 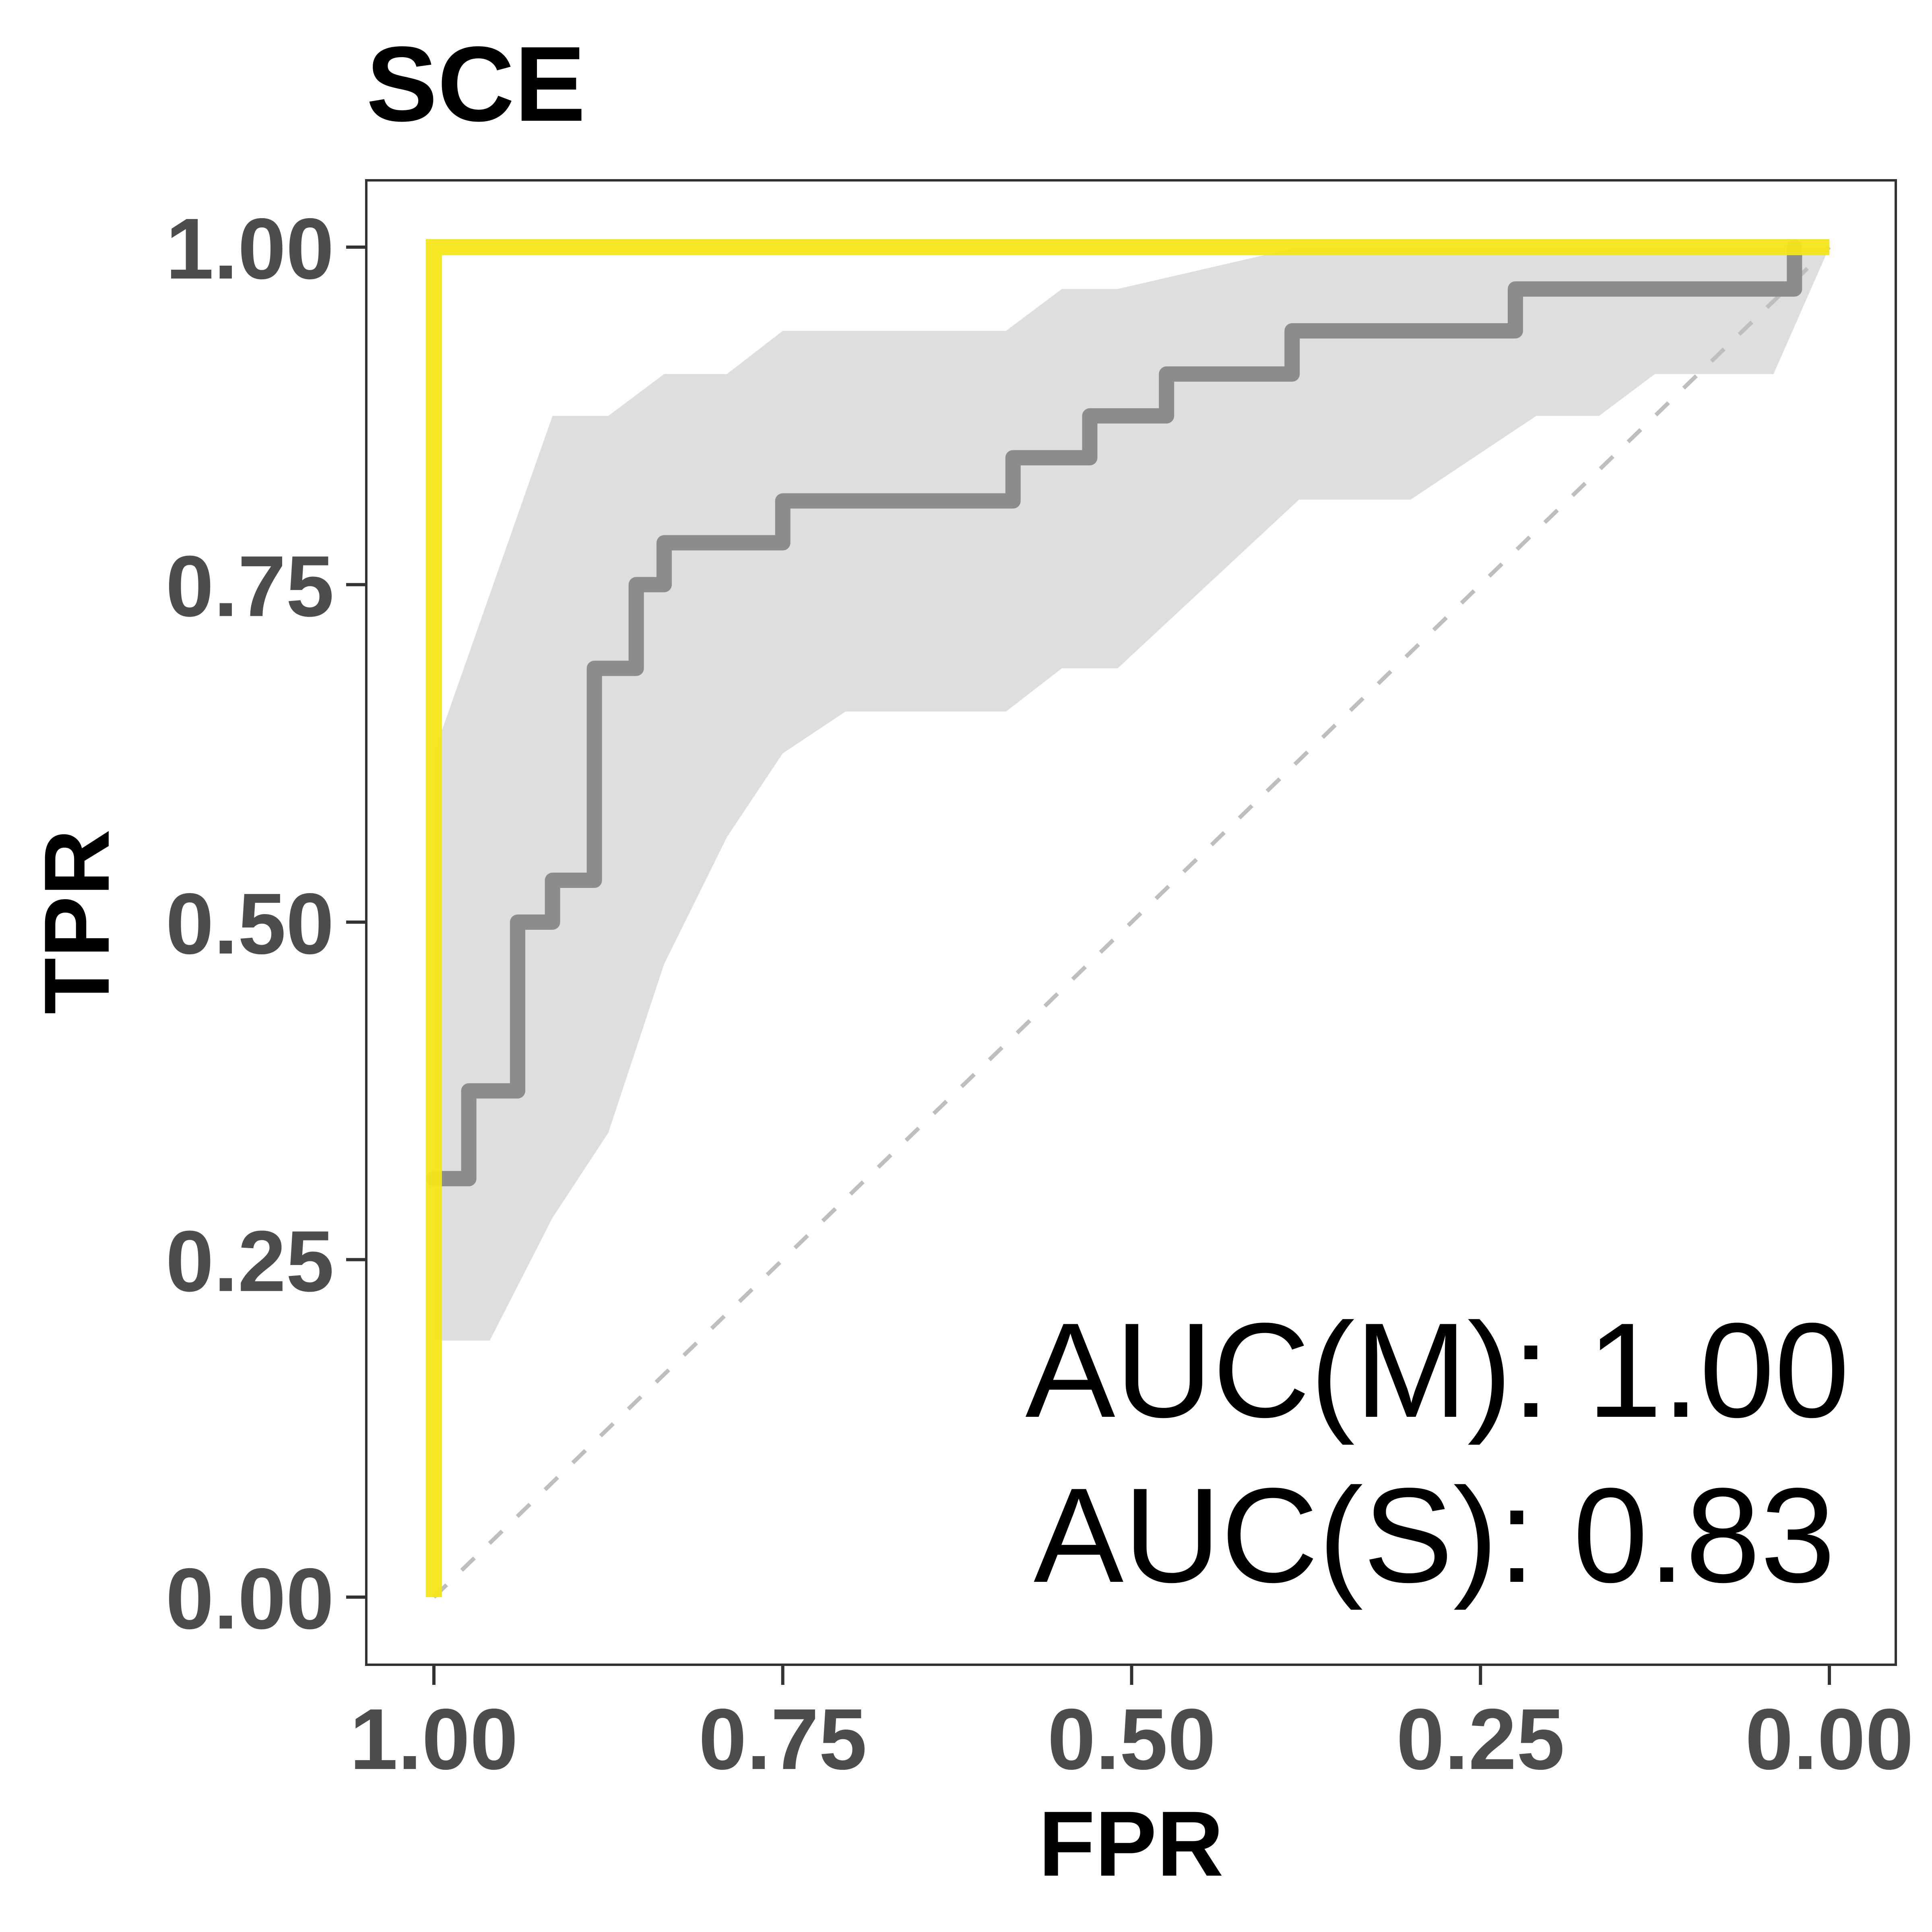 What do you see at coordinates (250, 924) in the screenshot?
I see `y-tick-label: 0.50` at bounding box center [250, 924].